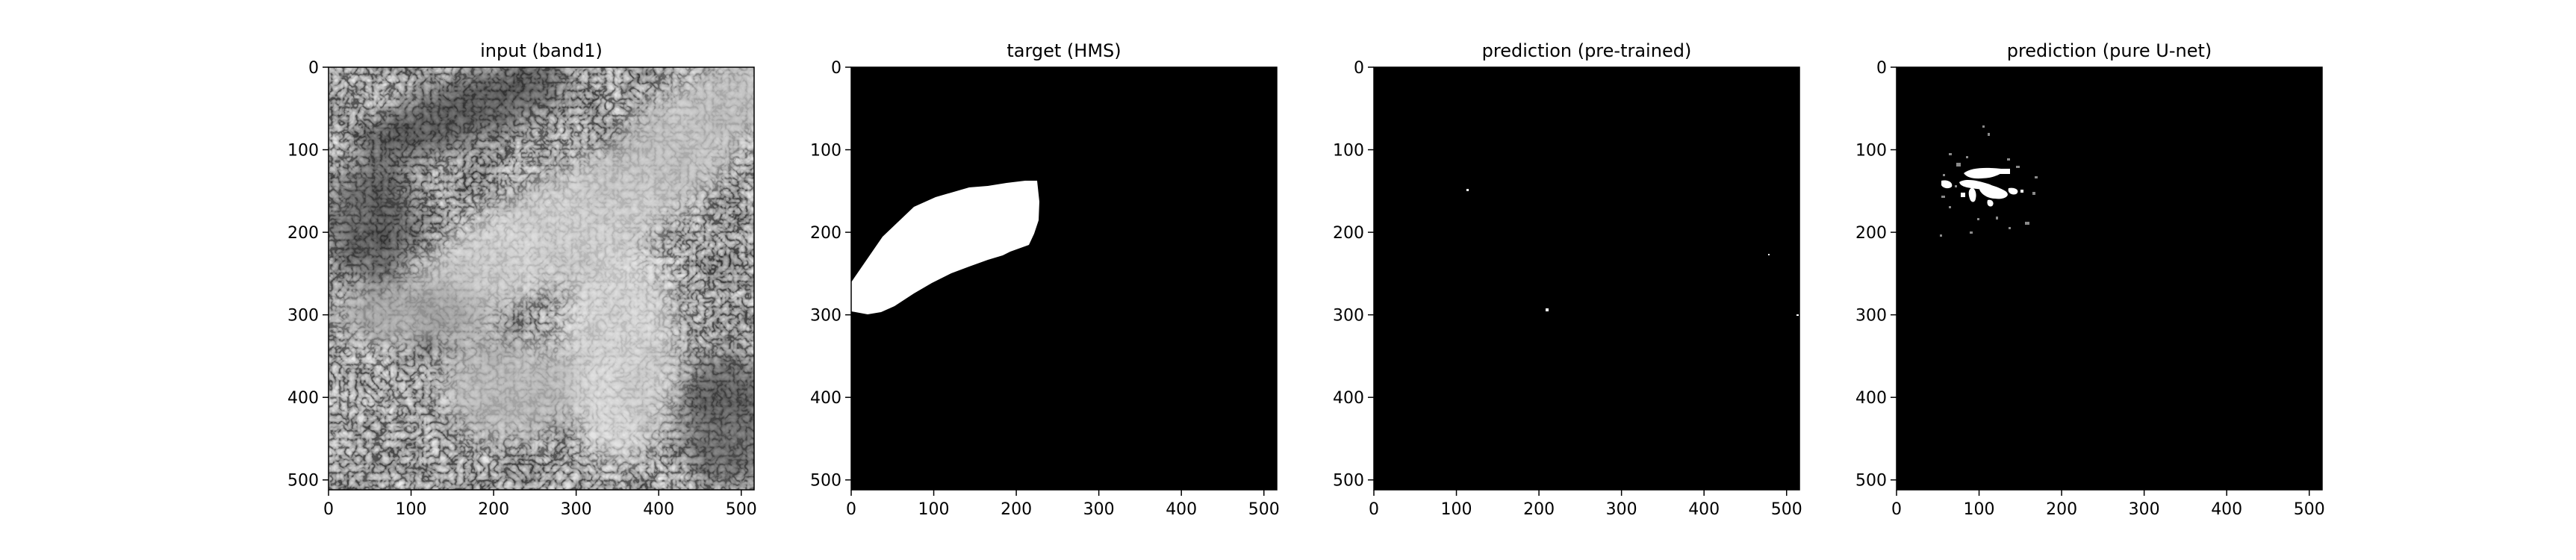 The height and width of the screenshot is (560, 2576). I want to click on smoke-polygon, so click(945, 247).